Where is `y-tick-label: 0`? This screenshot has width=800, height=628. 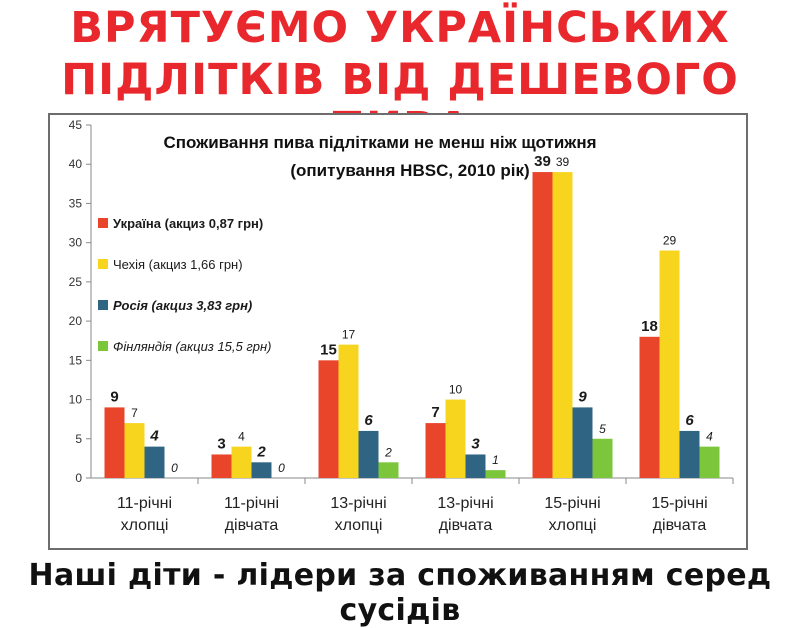 y-tick-label: 0 is located at coordinates (78, 478).